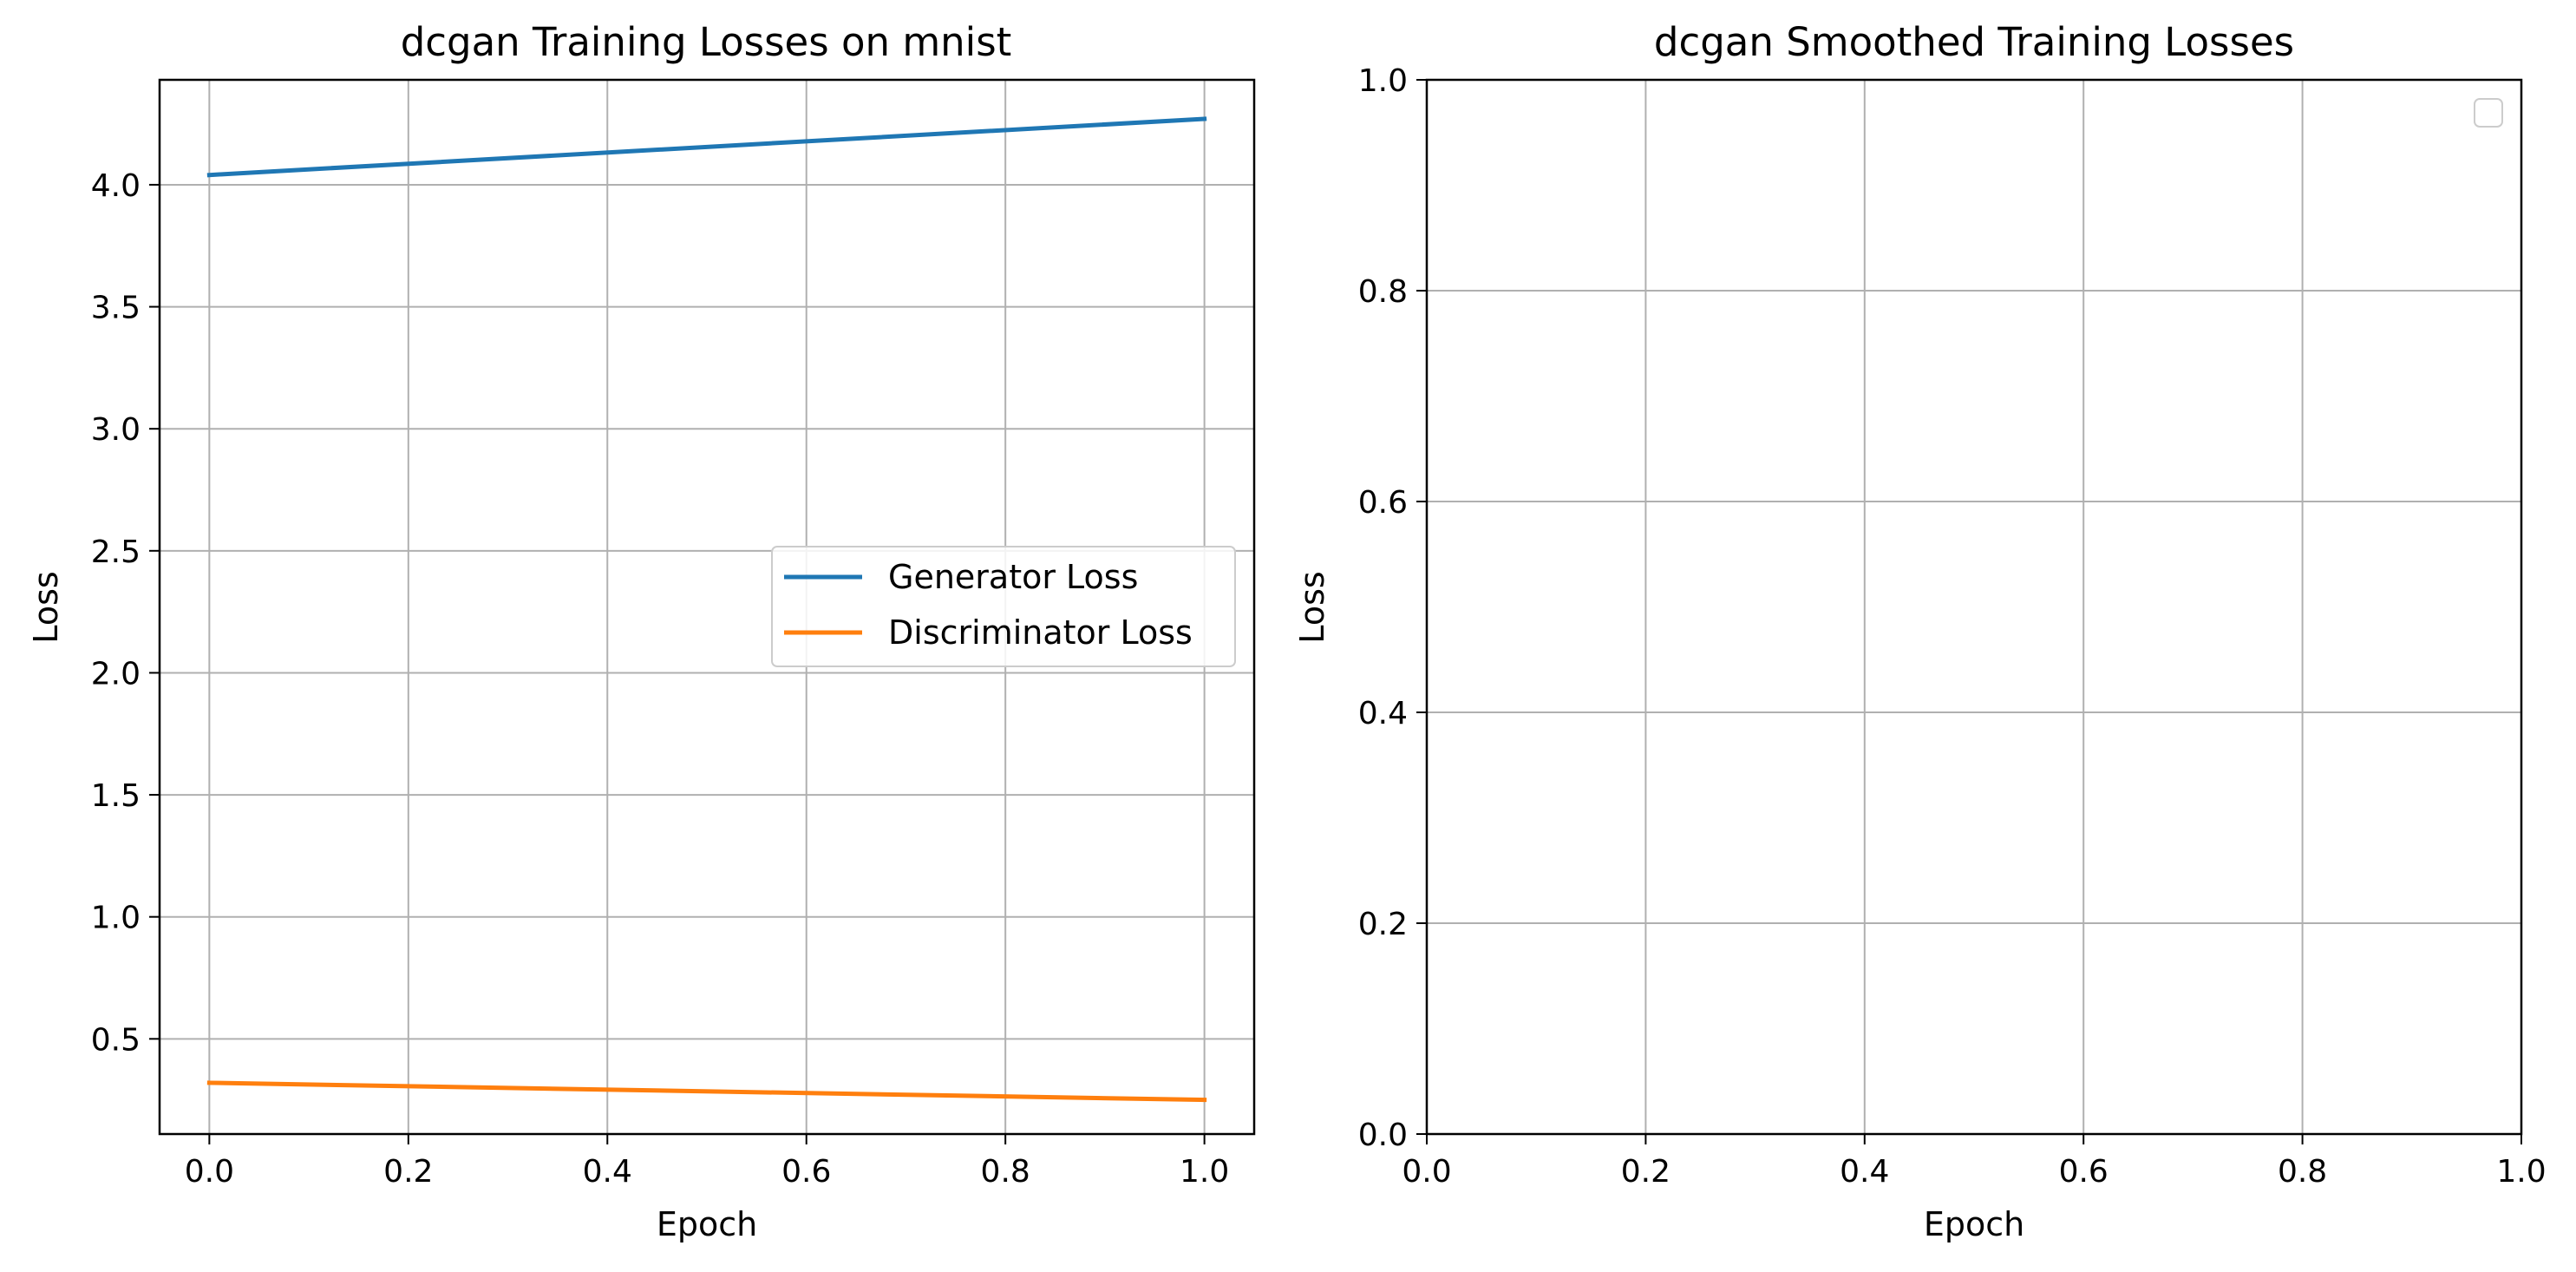 The height and width of the screenshot is (1272, 2576). I want to click on discriminator-loss-line, so click(706, 1091).